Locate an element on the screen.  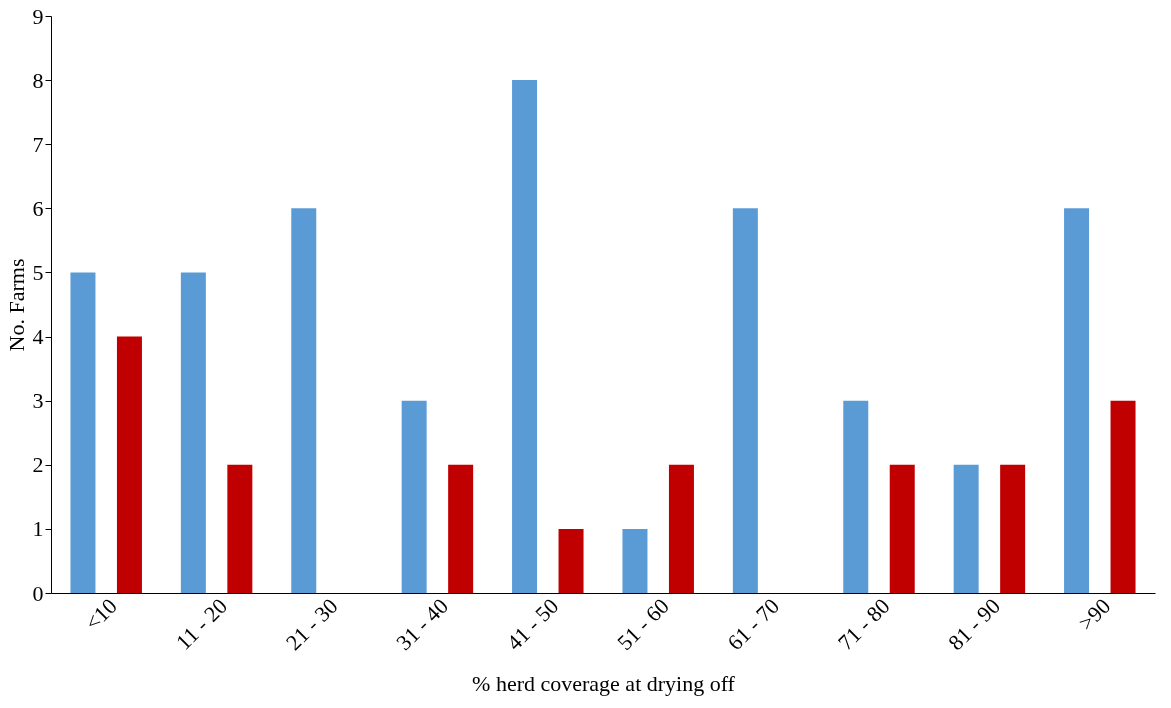
x-tick-label: 51 - 60 is located at coordinates (643, 624).